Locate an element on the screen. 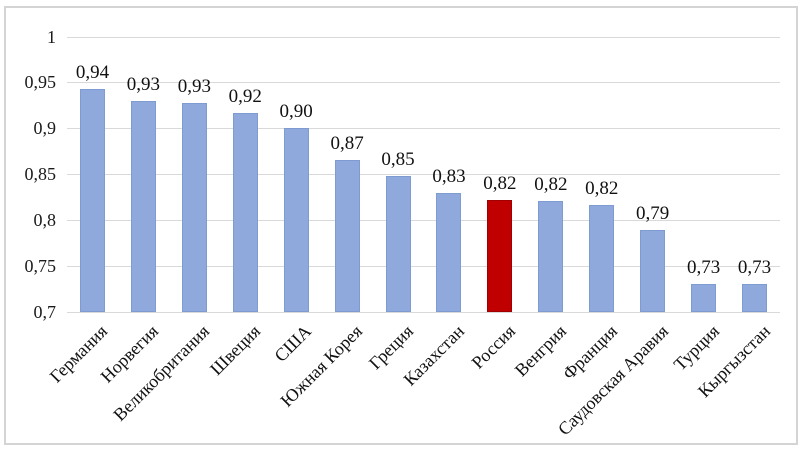 The image size is (806, 461). y-tick-label: 0,75 is located at coordinates (40, 266).